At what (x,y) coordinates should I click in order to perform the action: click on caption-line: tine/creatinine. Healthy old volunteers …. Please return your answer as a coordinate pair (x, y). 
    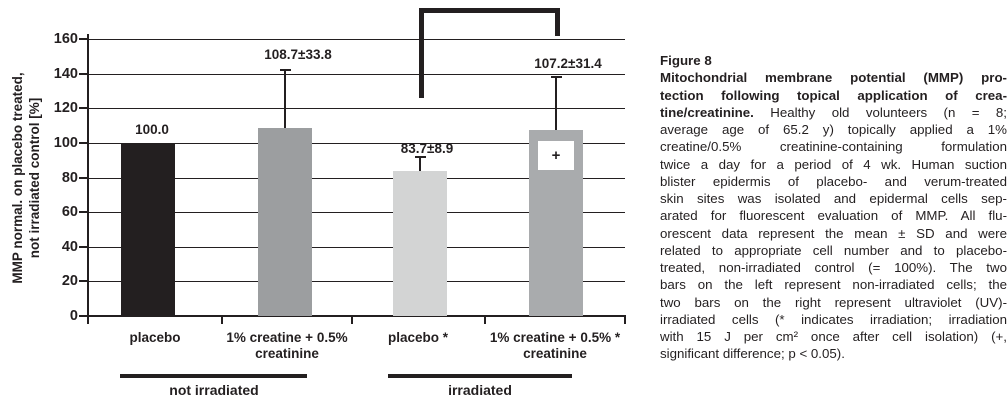
    Looking at the image, I should click on (833, 112).